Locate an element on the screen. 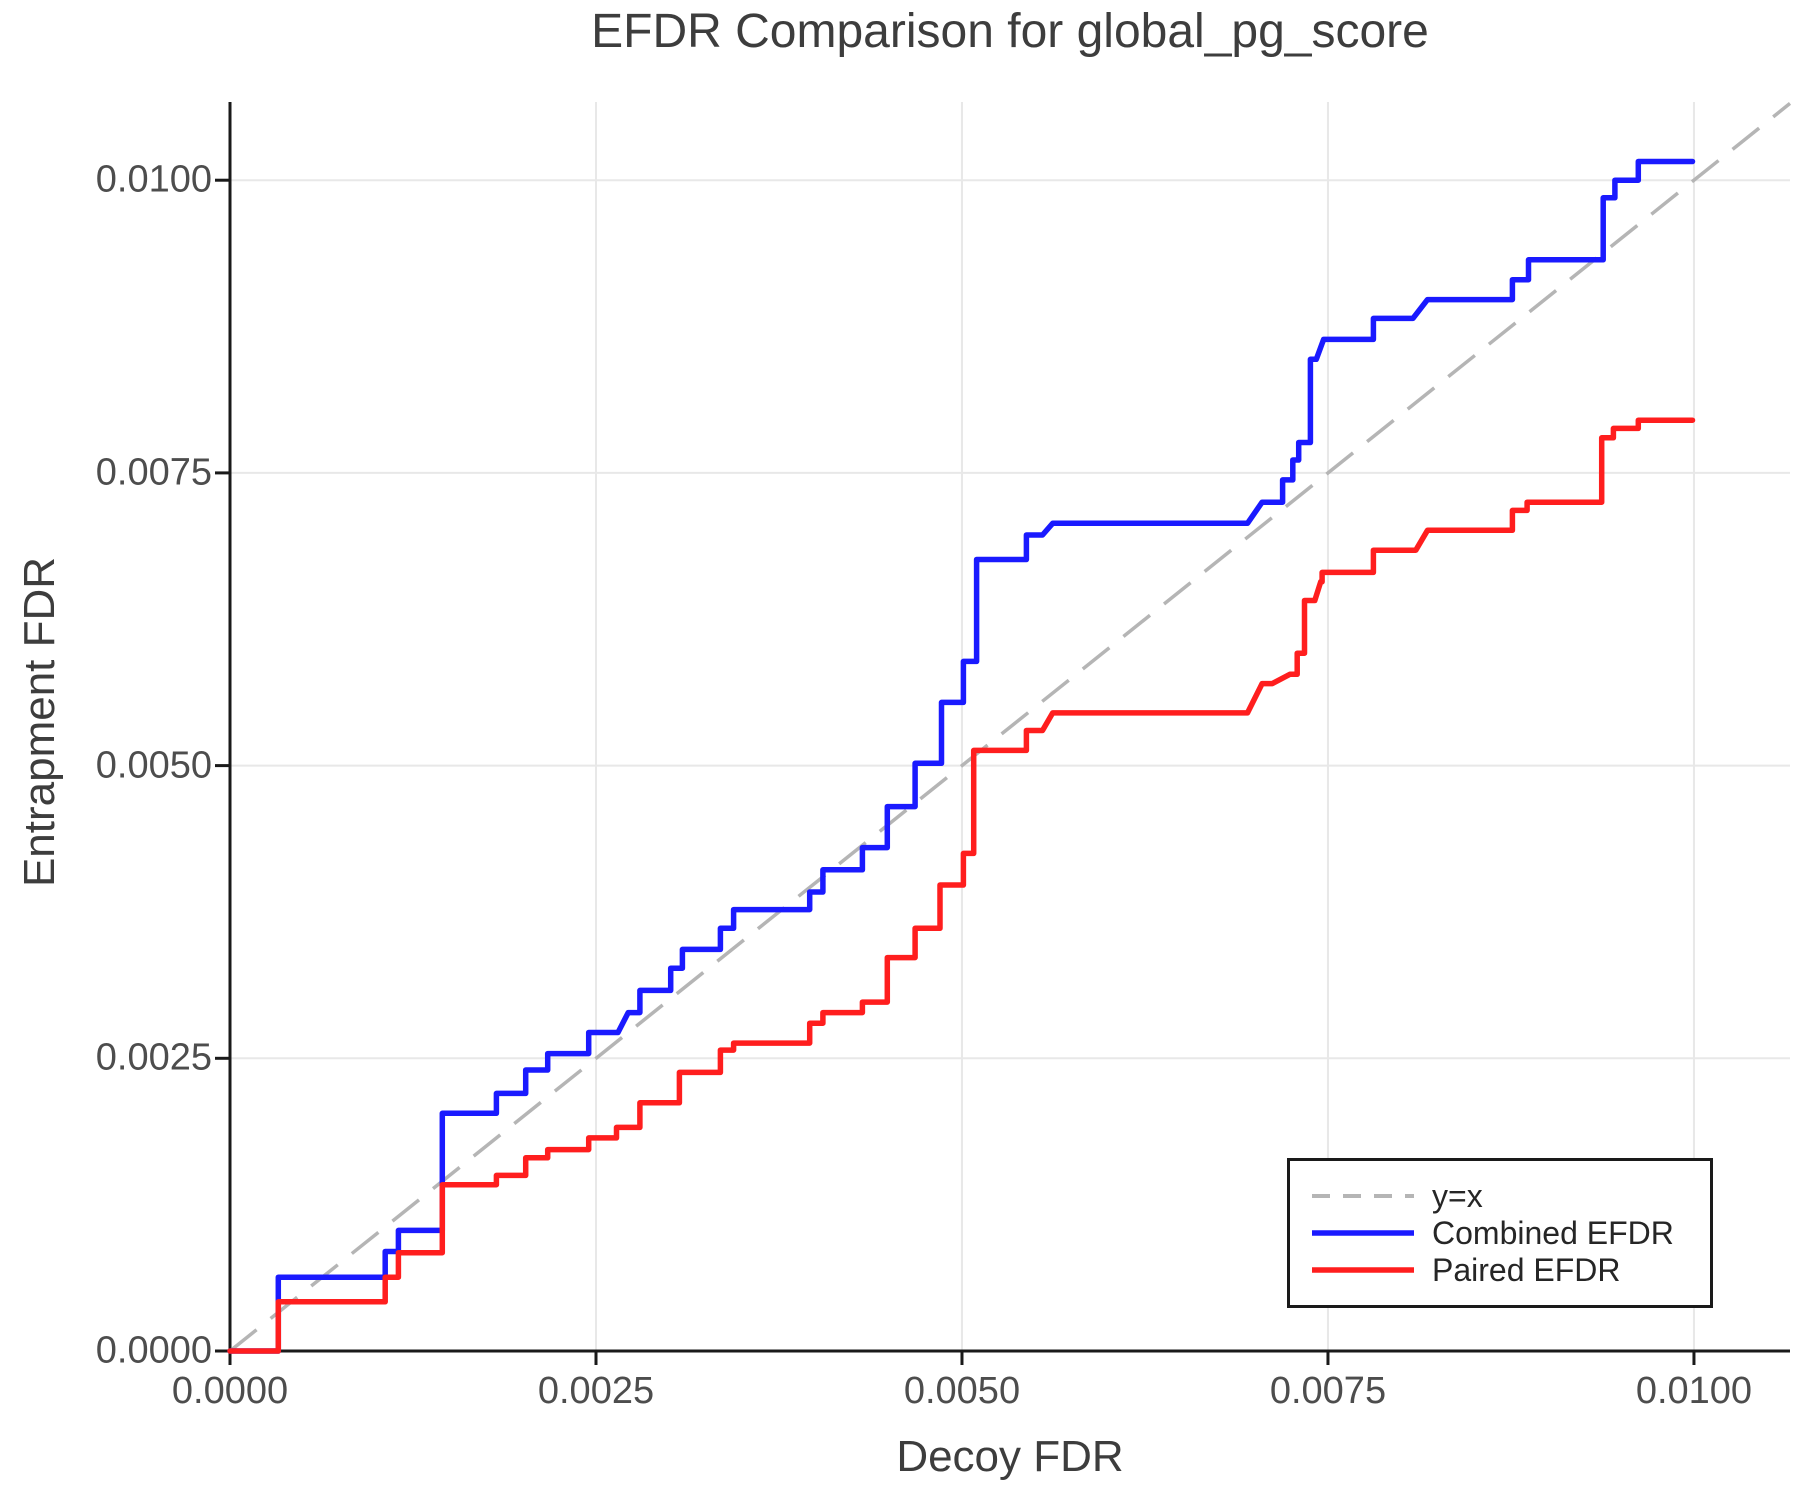  legend-sample-combined-line-icon is located at coordinates (1363, 1233).